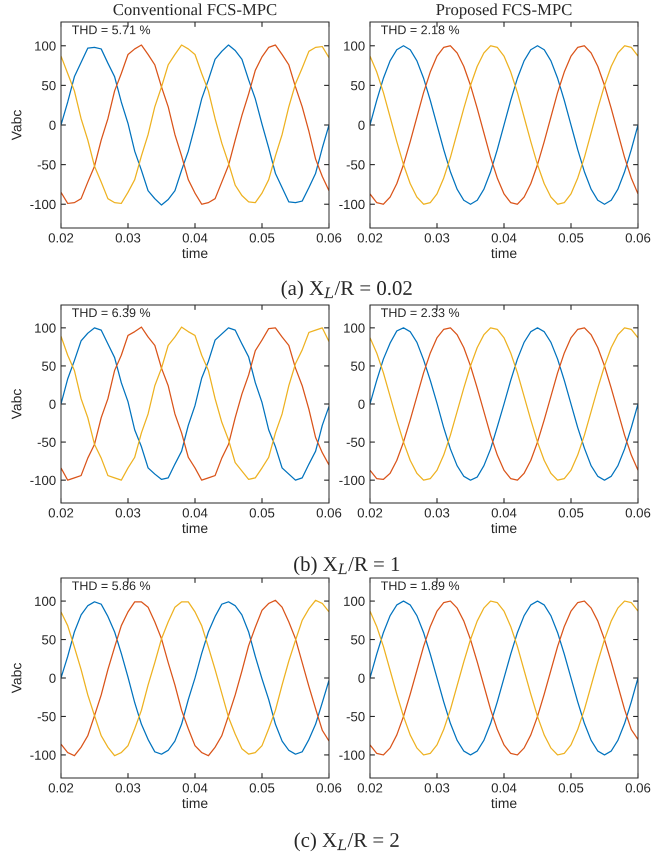  Describe the element at coordinates (420, 29) in the screenshot. I see `annotation: THD = 2.18 %` at that location.